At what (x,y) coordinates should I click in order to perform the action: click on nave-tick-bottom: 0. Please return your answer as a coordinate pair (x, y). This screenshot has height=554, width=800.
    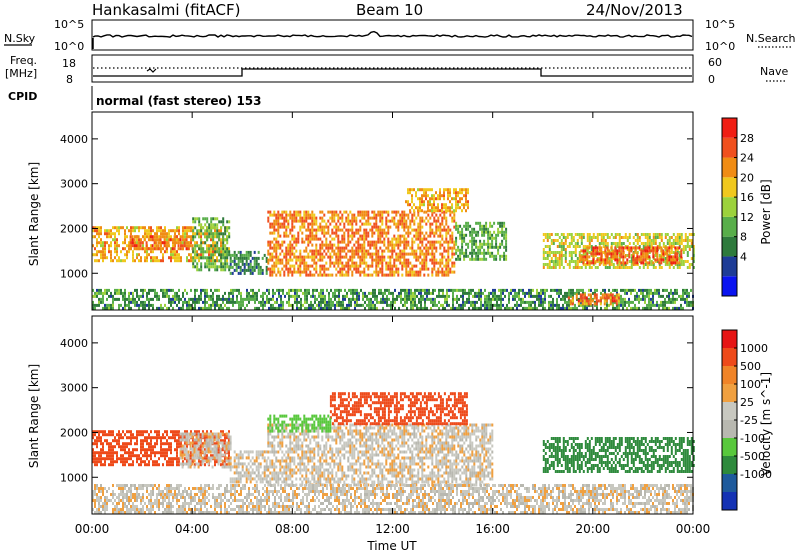
    Looking at the image, I should click on (711, 79).